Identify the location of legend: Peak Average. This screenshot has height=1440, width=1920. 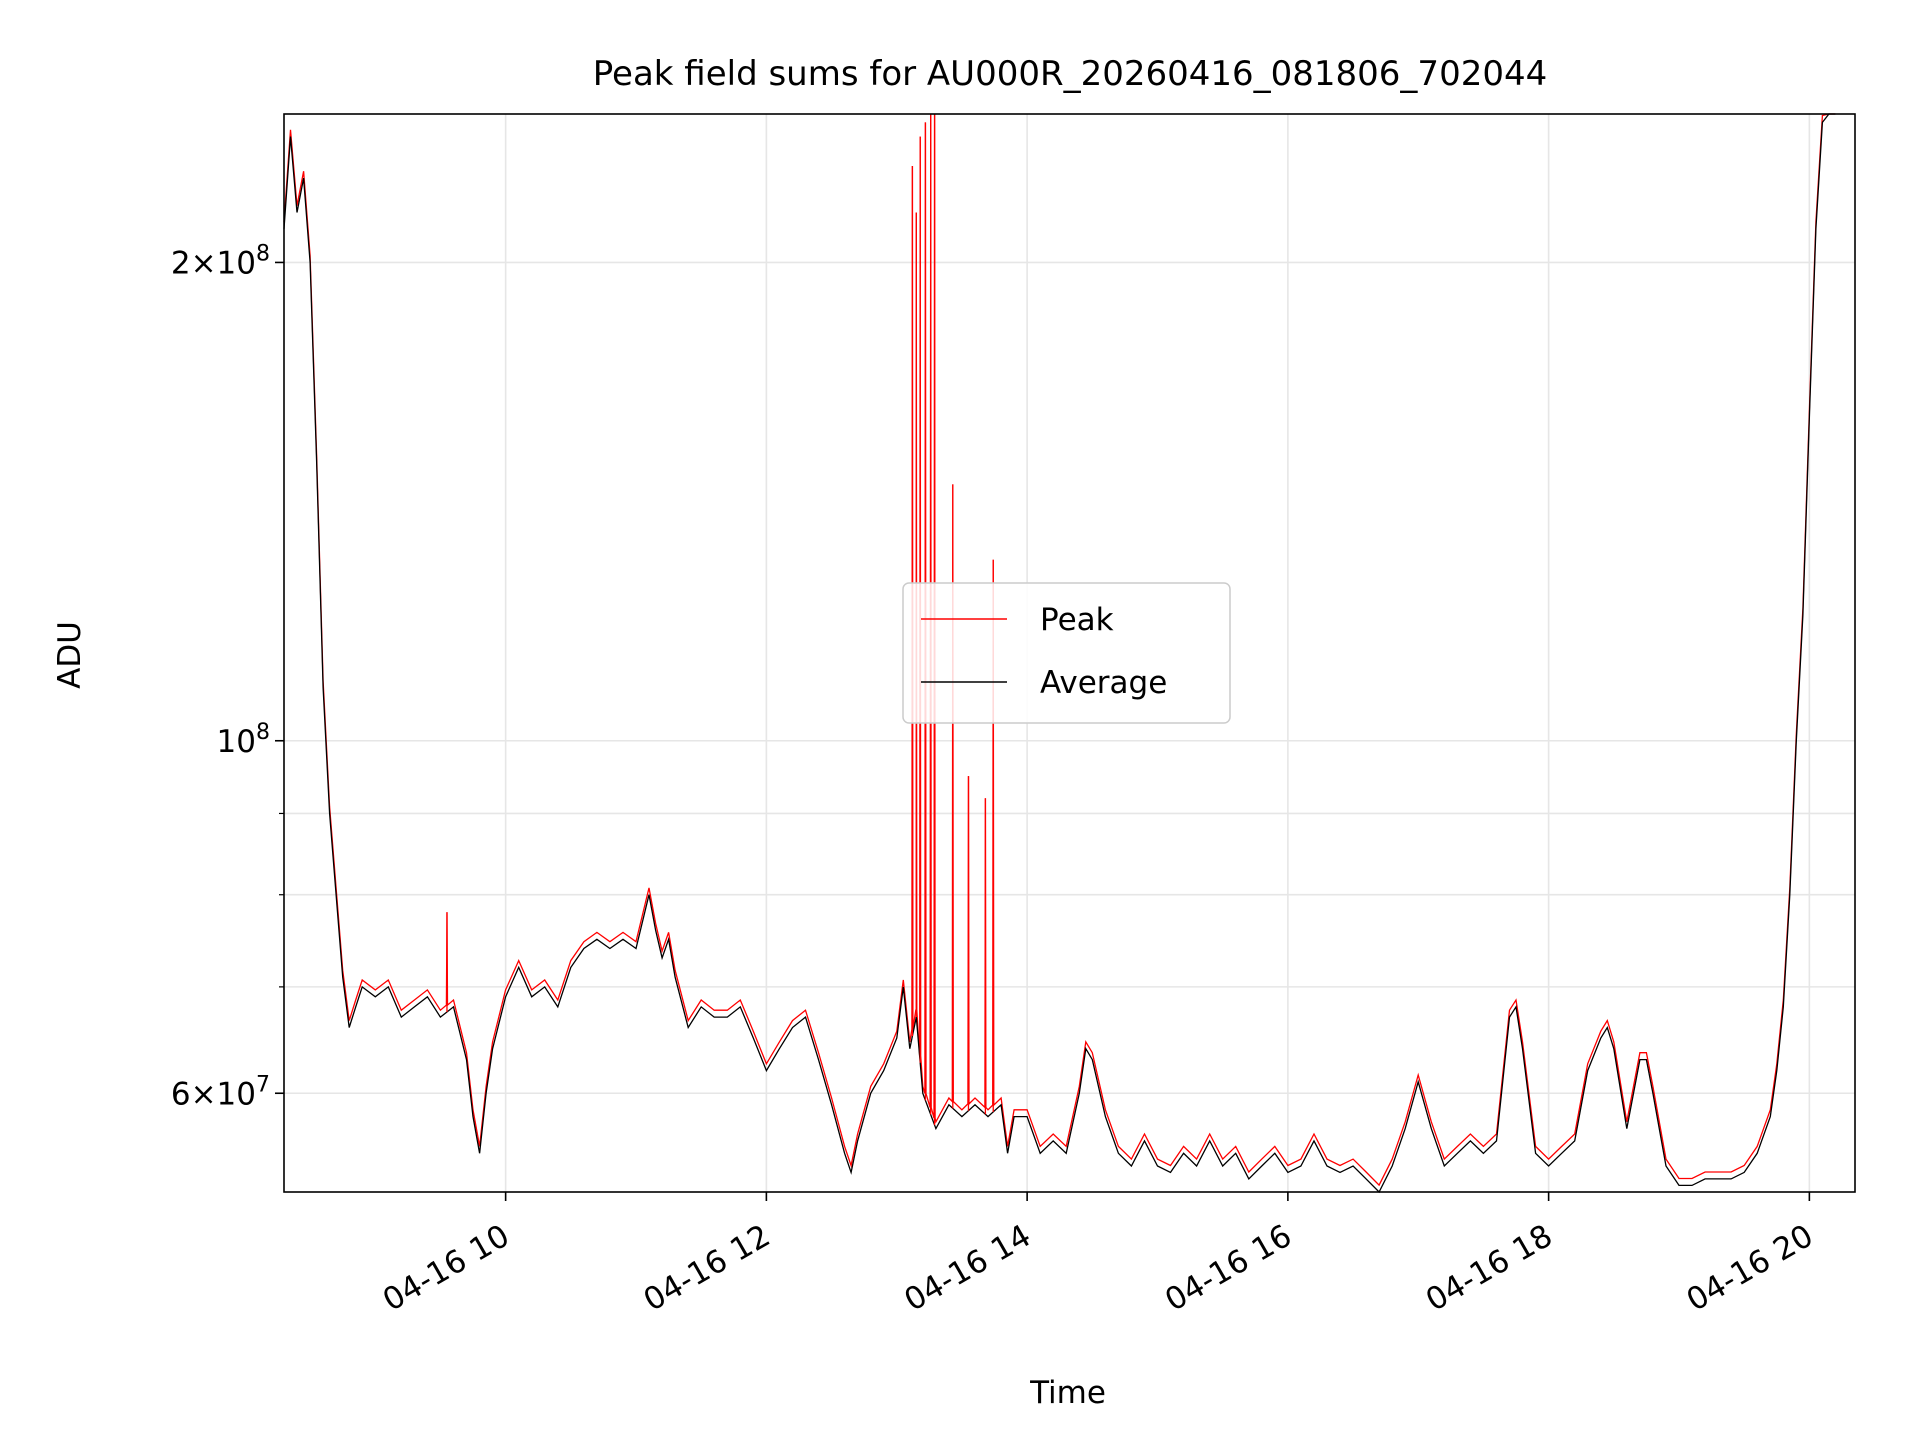
(1066, 653).